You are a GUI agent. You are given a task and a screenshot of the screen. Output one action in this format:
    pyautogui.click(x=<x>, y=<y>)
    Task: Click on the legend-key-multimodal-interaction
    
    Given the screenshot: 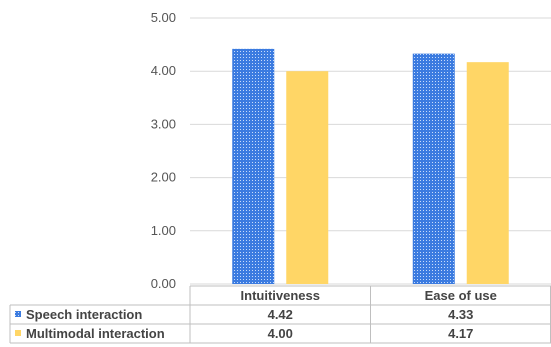 What is the action you would take?
    pyautogui.click(x=18, y=333)
    